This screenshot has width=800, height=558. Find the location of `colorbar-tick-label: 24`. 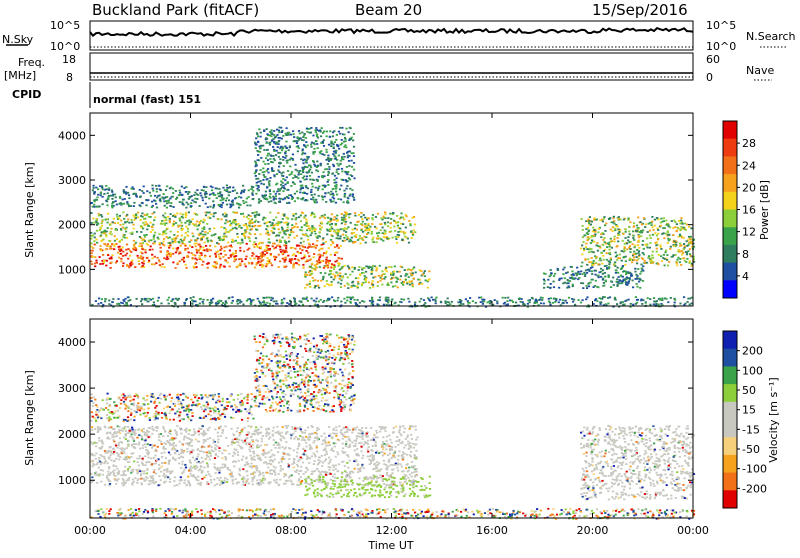

colorbar-tick-label: 24 is located at coordinates (749, 165).